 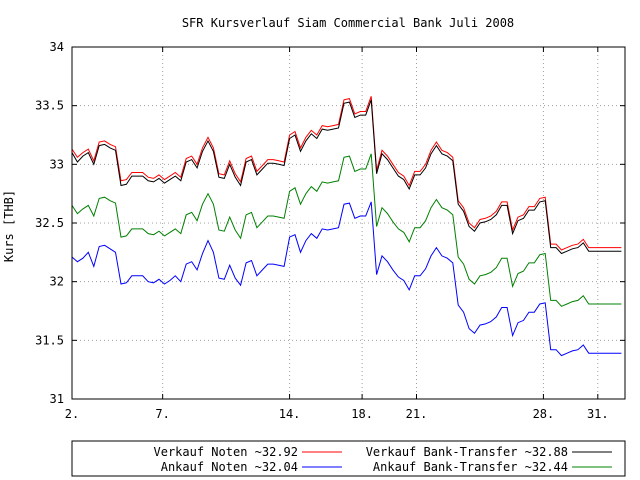 I want to click on x-tick-label: 18., so click(x=362, y=414).